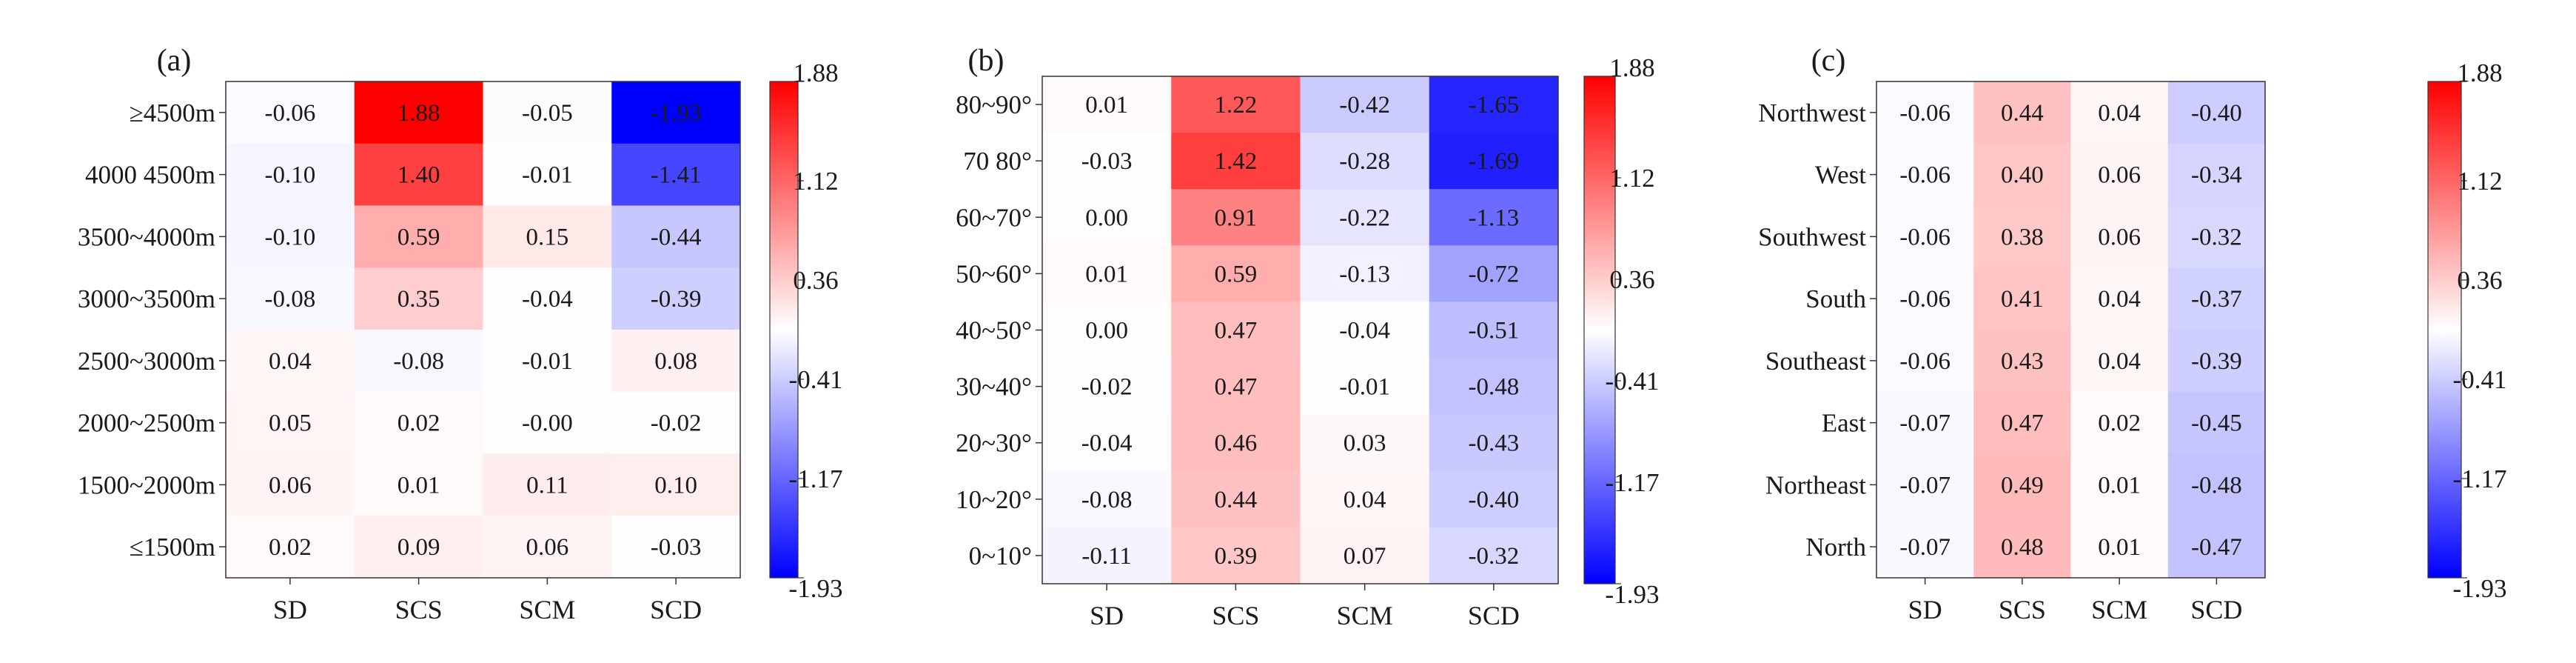 The width and height of the screenshot is (2576, 663). I want to click on cell-value-label: 0.44, so click(2022, 114).